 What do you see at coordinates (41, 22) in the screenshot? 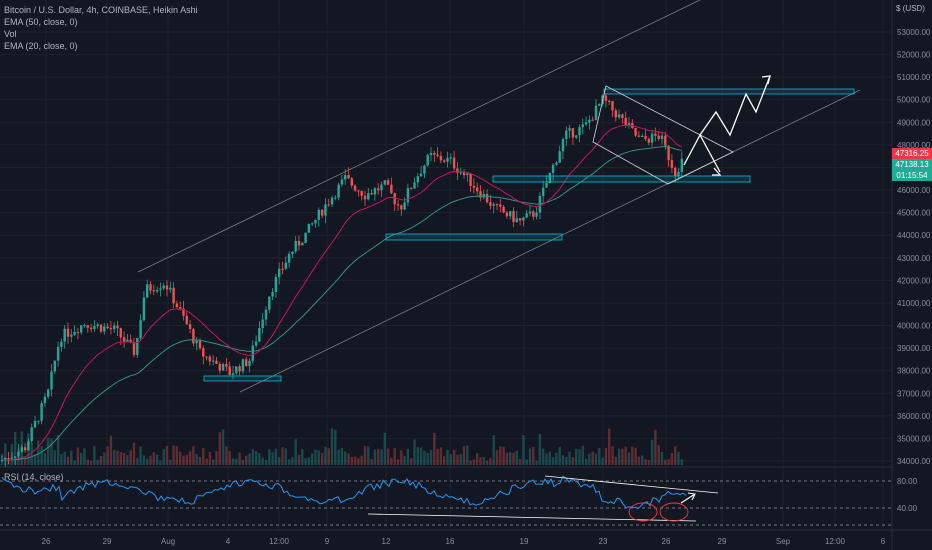
I see `ema-50-label: EMA (50, close, 0)` at bounding box center [41, 22].